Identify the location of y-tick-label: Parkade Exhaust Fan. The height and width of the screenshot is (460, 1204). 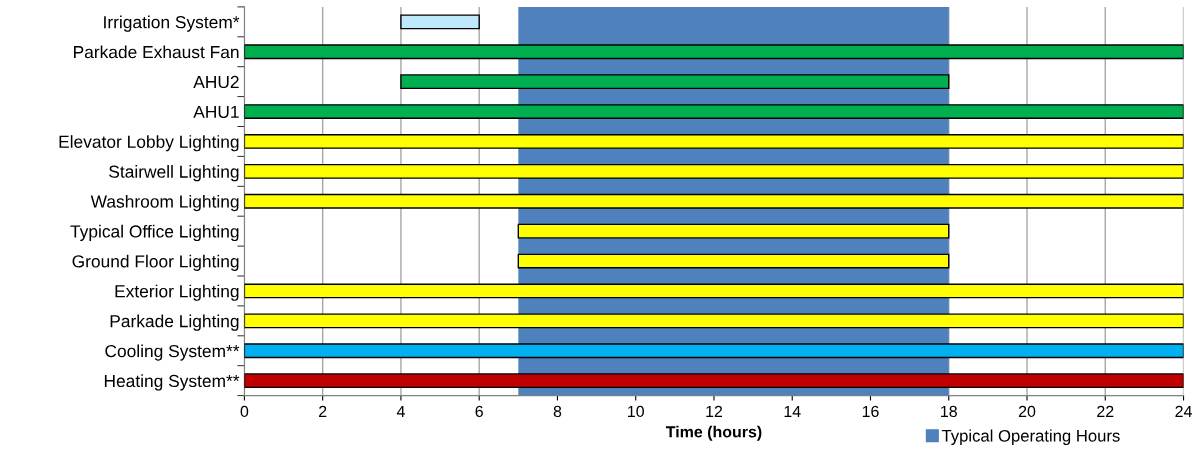
(156, 52).